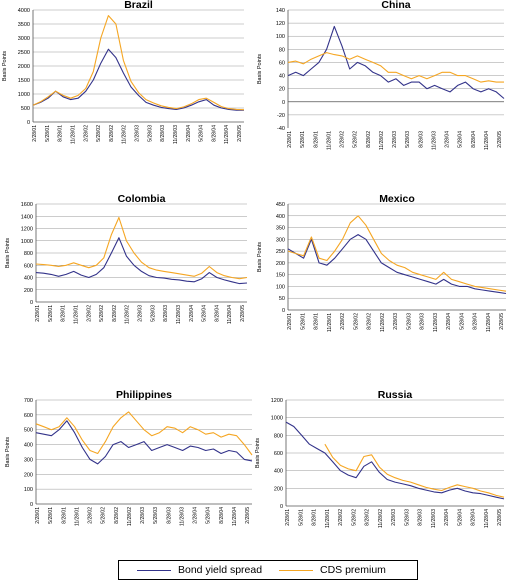 The height and width of the screenshot is (587, 510). I want to click on colombia-xtick-label: 11/28/03, so click(179, 314).